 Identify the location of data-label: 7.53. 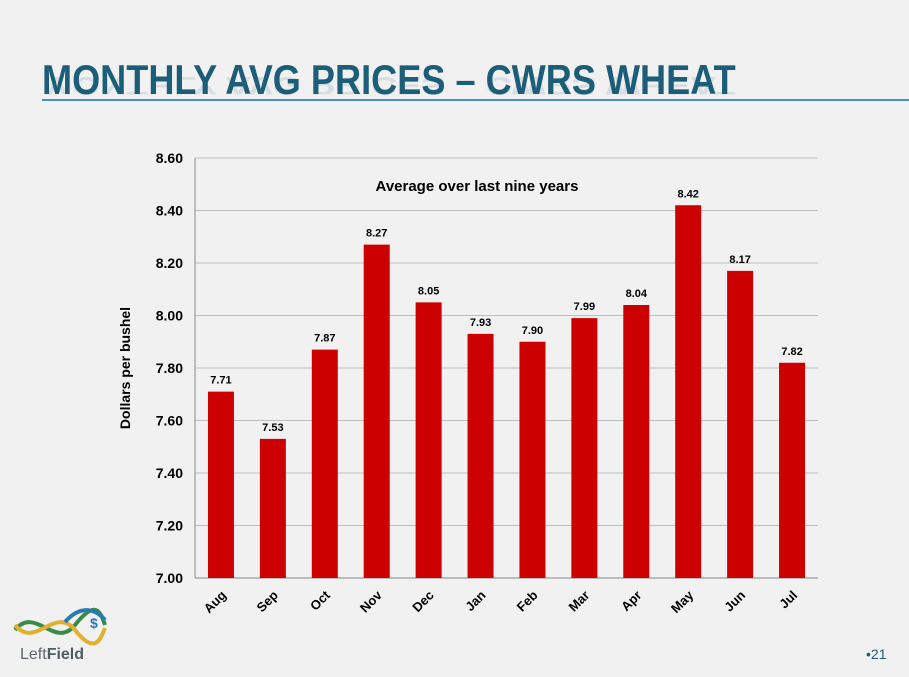
(272, 428).